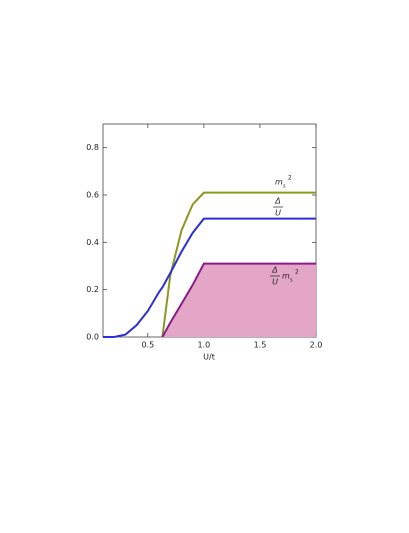 The height and width of the screenshot is (533, 409). Describe the element at coordinates (209, 357) in the screenshot. I see `x-axis-label: U/t` at that location.